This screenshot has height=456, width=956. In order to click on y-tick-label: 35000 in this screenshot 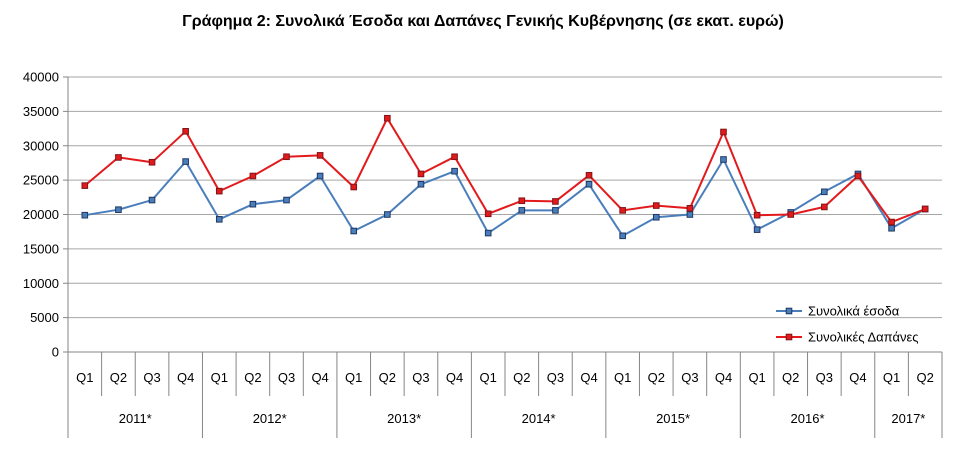, I will do `click(41, 111)`.